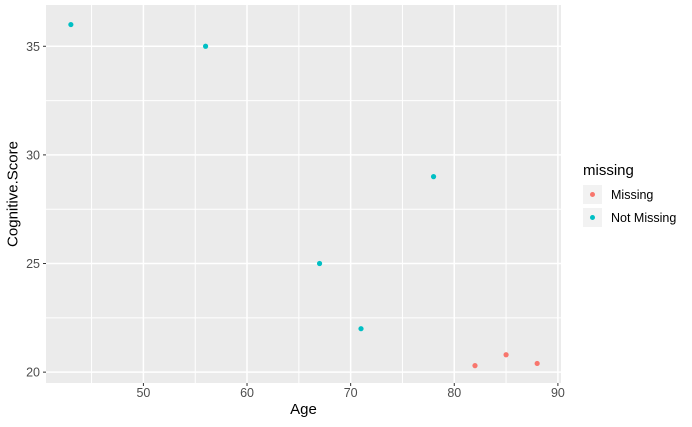 The image size is (692, 427). I want to click on y-tick-label: 35, so click(33, 47).